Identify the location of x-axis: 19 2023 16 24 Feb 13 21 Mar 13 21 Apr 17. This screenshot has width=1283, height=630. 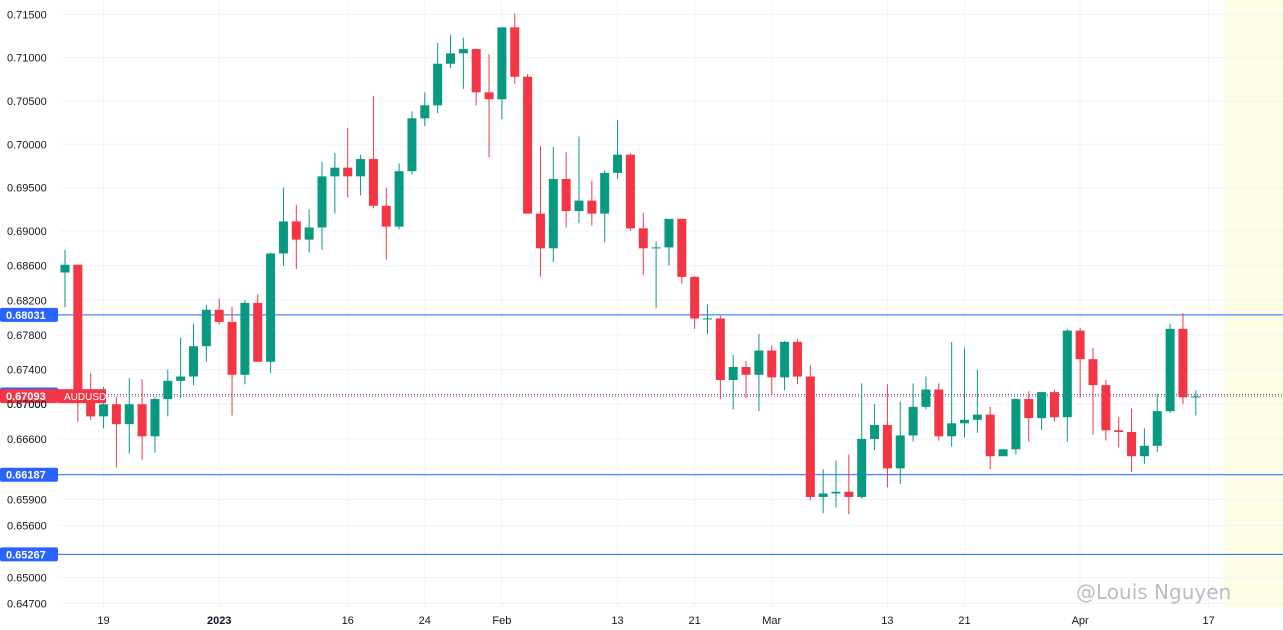
(655, 621).